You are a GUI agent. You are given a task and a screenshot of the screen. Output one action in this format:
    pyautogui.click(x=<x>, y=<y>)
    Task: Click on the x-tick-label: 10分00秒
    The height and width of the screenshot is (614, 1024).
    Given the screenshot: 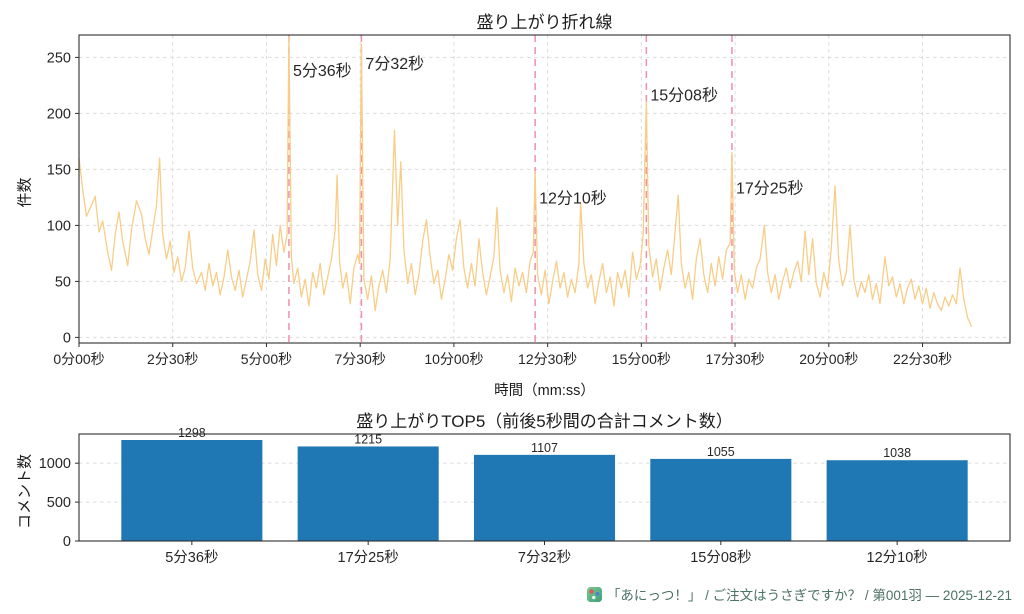 What is the action you would take?
    pyautogui.click(x=453, y=359)
    